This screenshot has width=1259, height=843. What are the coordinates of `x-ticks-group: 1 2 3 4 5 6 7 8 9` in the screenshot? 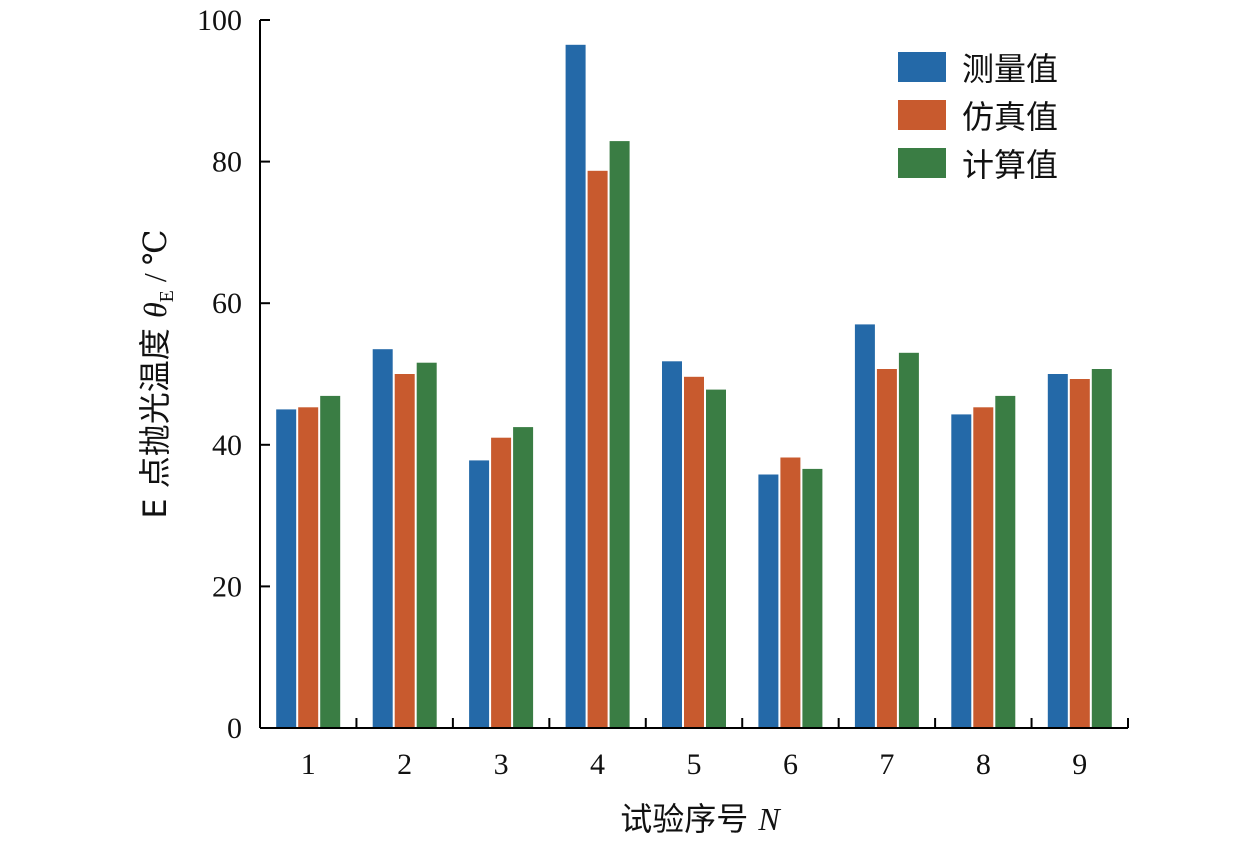 It's located at (694, 749).